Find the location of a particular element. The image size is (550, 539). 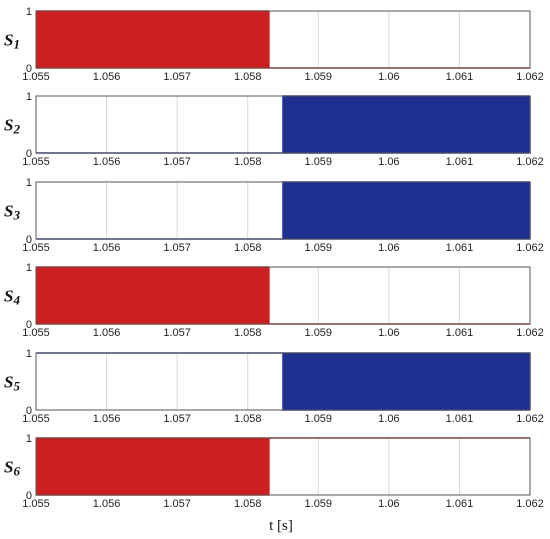

s4-xtick-label-4: 1.059 is located at coordinates (319, 333).